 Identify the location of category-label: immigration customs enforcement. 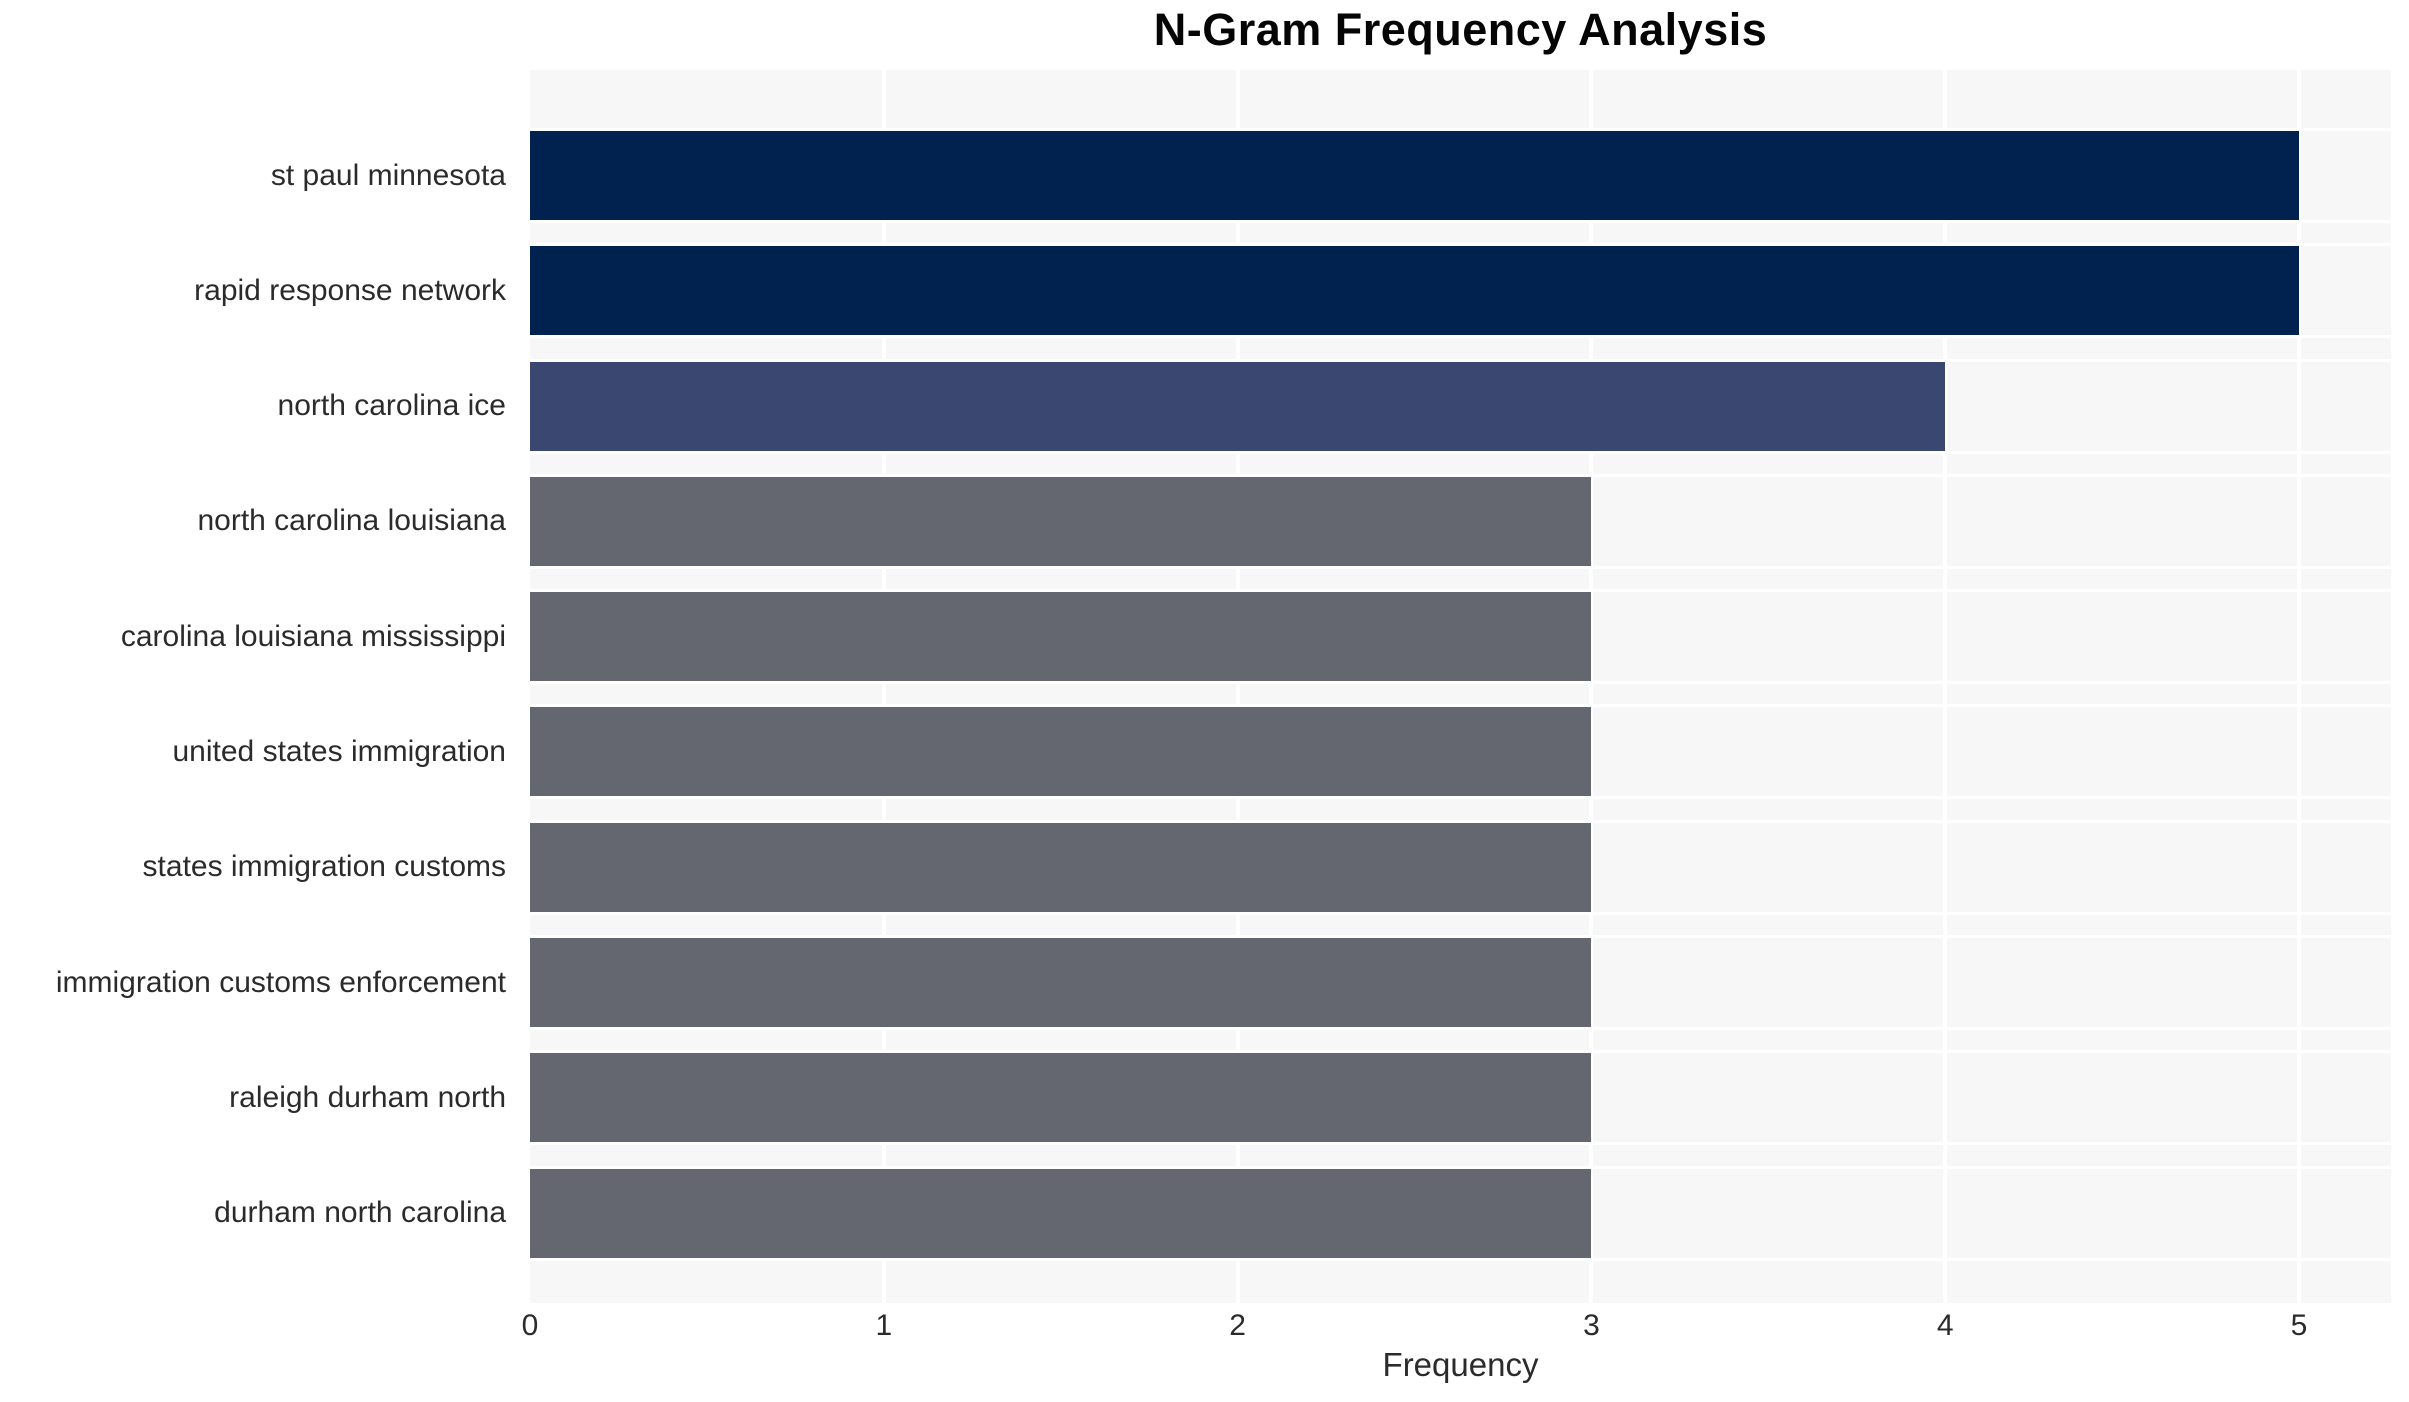
(280, 982).